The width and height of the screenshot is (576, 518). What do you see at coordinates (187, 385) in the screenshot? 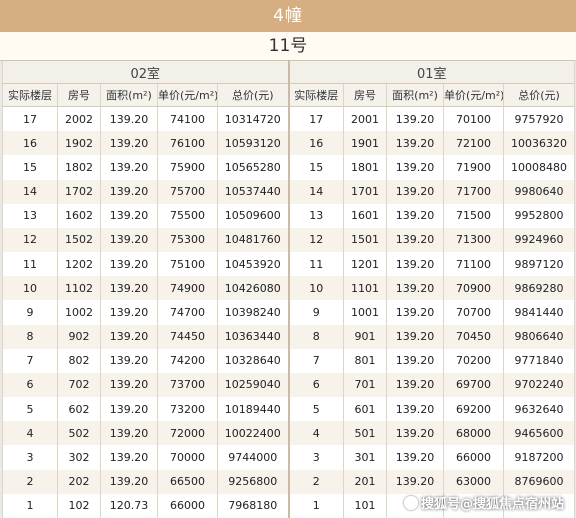
I see `table-cell-left: 73700` at bounding box center [187, 385].